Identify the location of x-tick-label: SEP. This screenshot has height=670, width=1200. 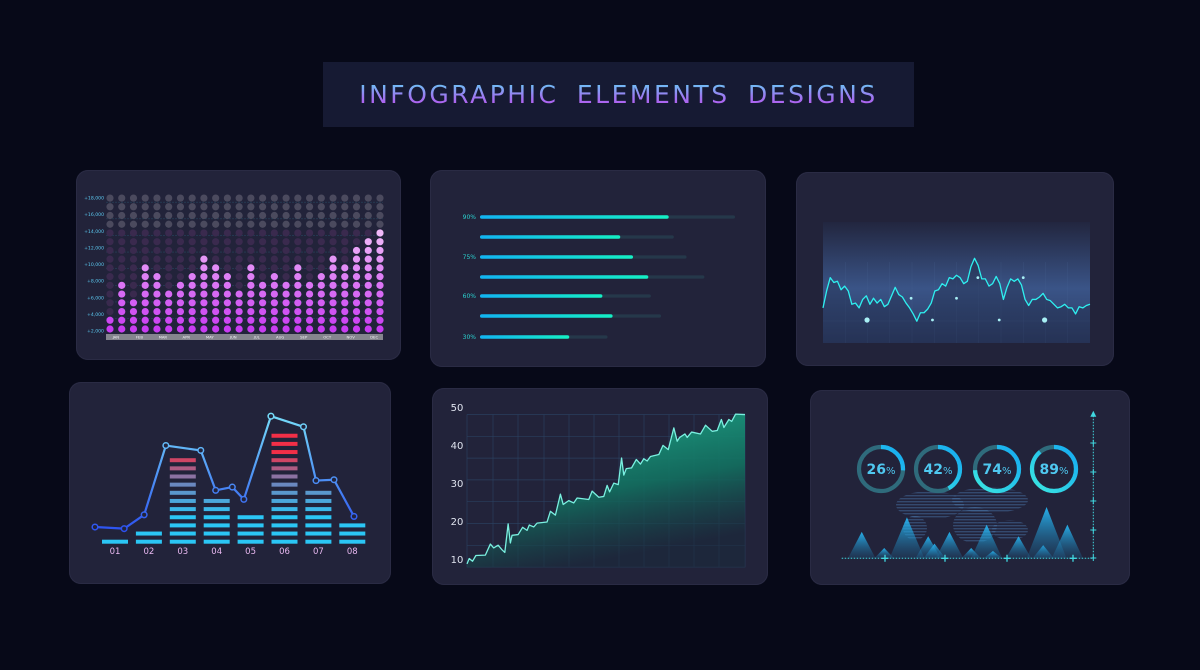
(304, 337).